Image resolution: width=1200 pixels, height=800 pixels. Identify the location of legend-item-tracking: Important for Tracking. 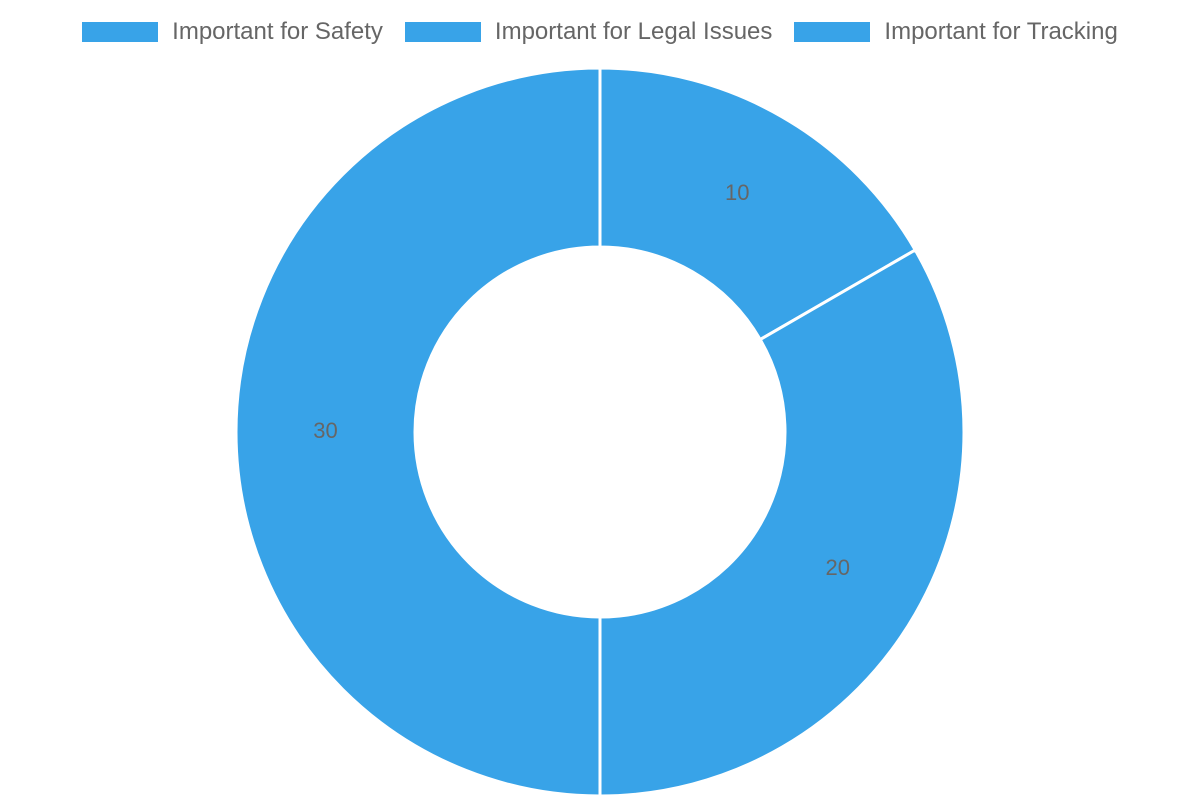
(956, 32).